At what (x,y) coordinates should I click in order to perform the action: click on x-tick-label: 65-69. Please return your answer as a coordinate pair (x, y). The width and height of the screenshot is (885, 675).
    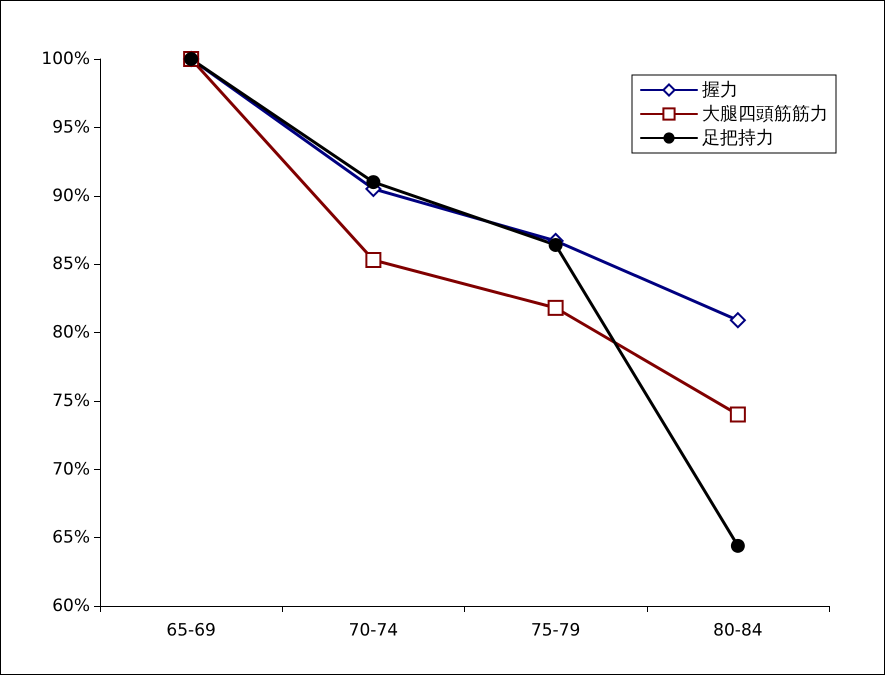
    Looking at the image, I should click on (191, 630).